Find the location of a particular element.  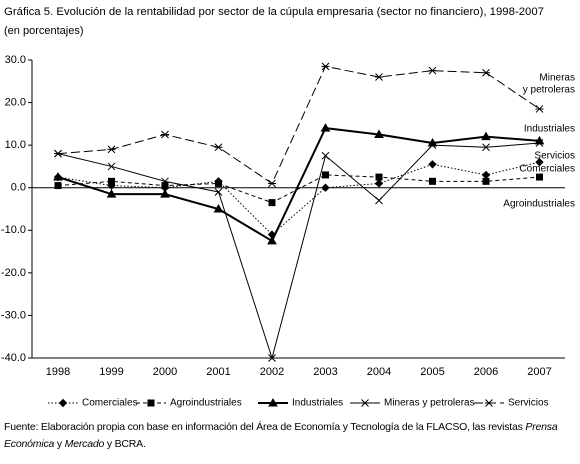

x-tick-label: 2000 is located at coordinates (165, 372).